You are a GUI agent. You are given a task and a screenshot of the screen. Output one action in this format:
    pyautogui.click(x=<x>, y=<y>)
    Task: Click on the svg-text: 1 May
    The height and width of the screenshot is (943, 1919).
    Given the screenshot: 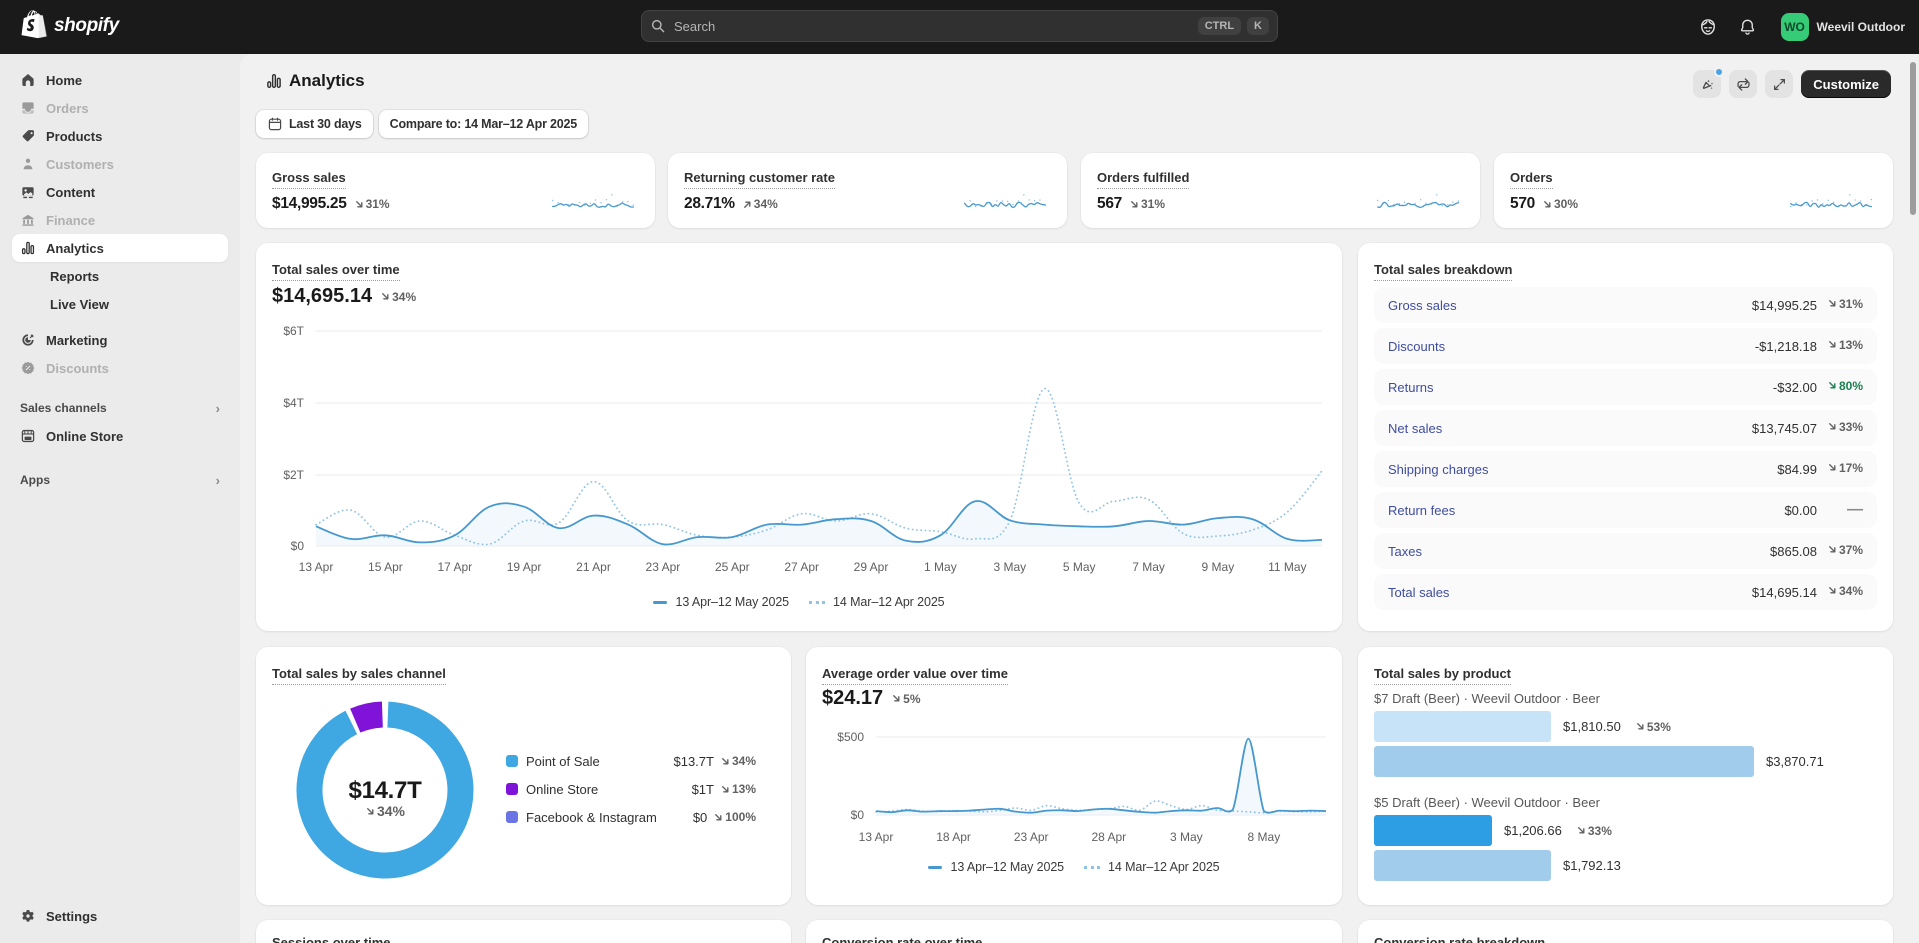 What is the action you would take?
    pyautogui.click(x=940, y=567)
    